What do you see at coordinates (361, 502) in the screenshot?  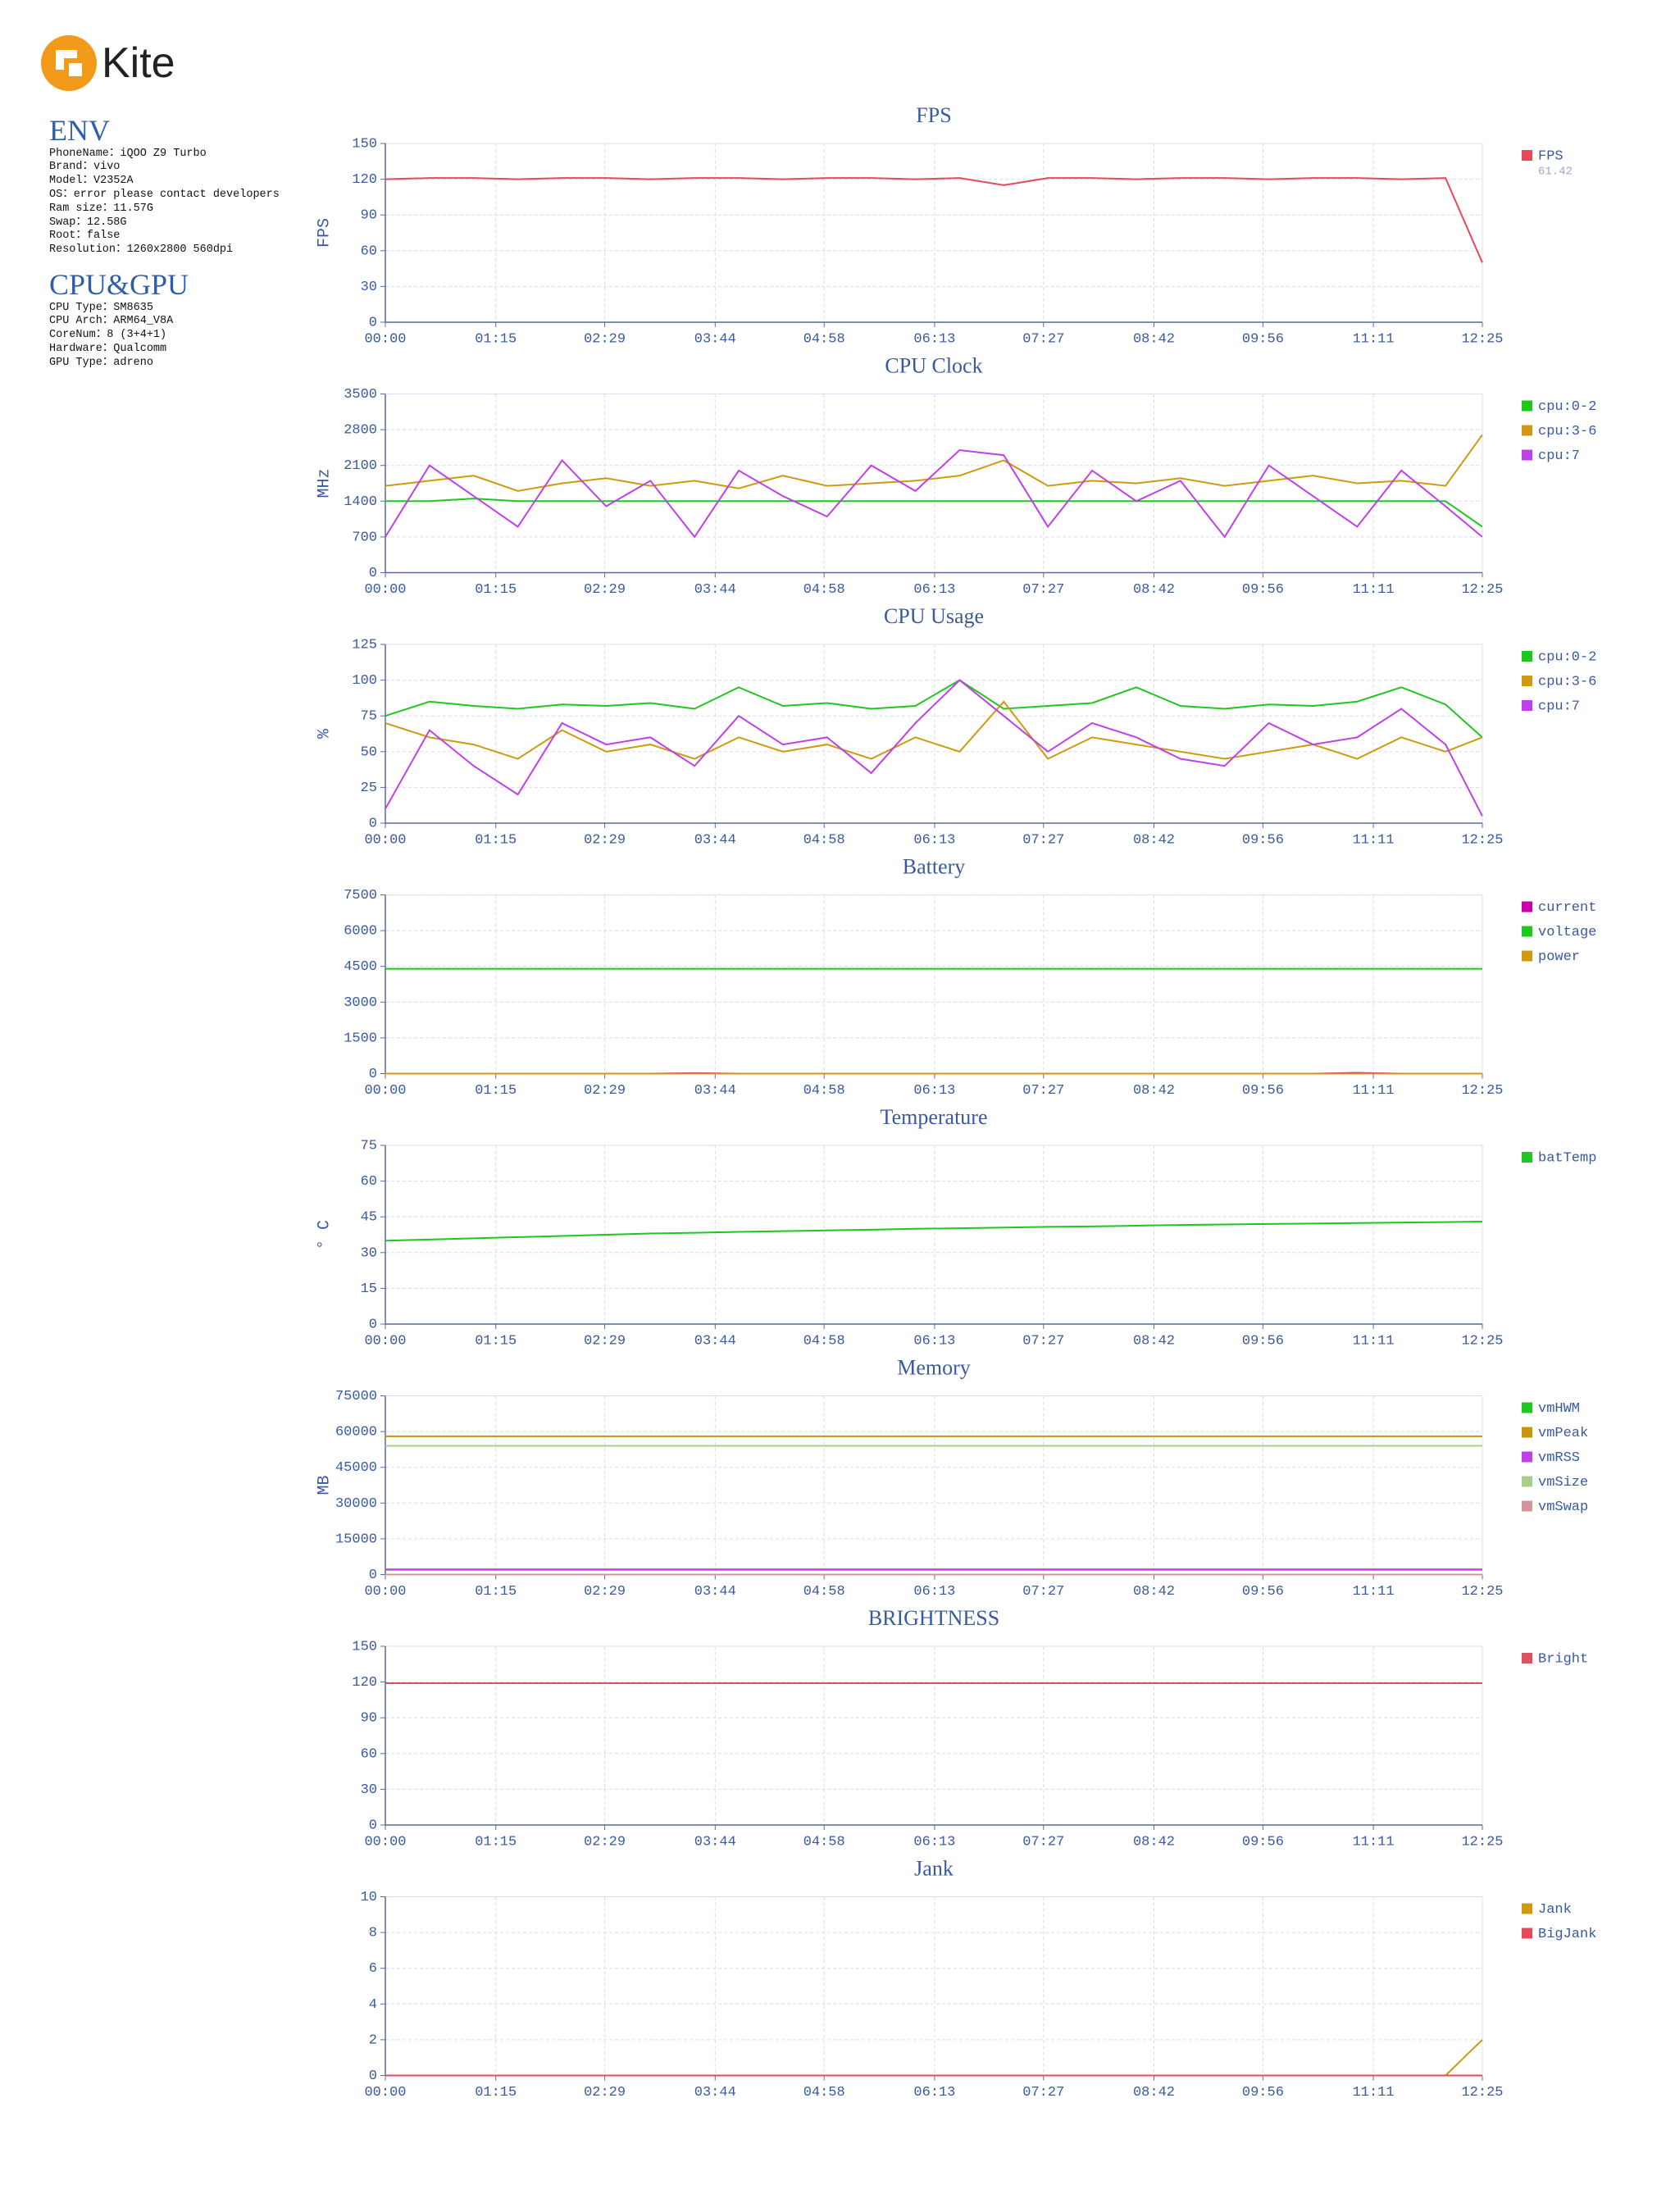 I see `y-tick-label: 1400` at bounding box center [361, 502].